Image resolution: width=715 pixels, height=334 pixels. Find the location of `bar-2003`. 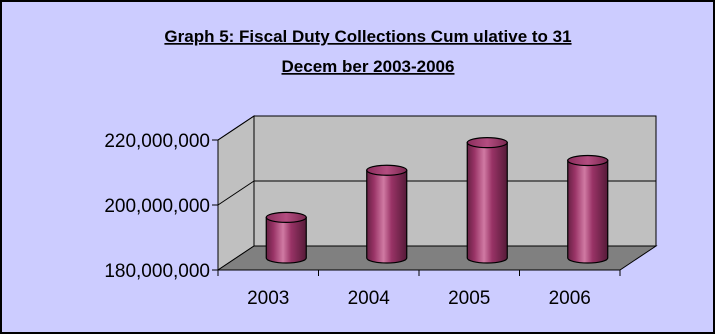

bar-2003 is located at coordinates (286, 237).